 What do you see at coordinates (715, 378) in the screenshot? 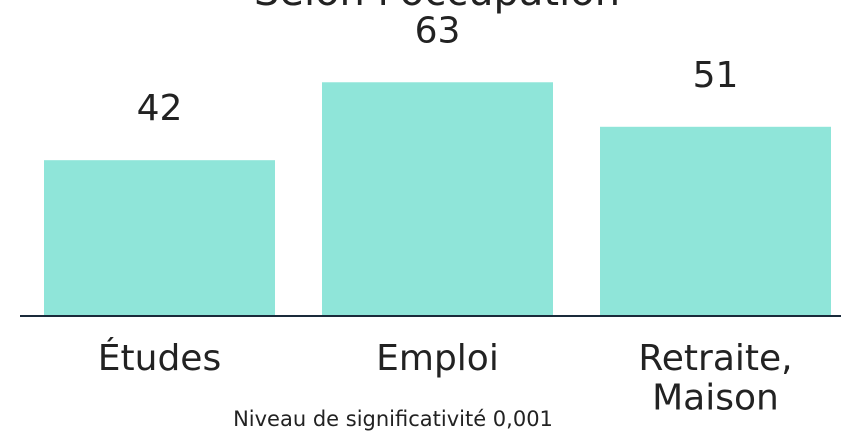
I see `x-tick-label: Retraite, Maison` at bounding box center [715, 378].